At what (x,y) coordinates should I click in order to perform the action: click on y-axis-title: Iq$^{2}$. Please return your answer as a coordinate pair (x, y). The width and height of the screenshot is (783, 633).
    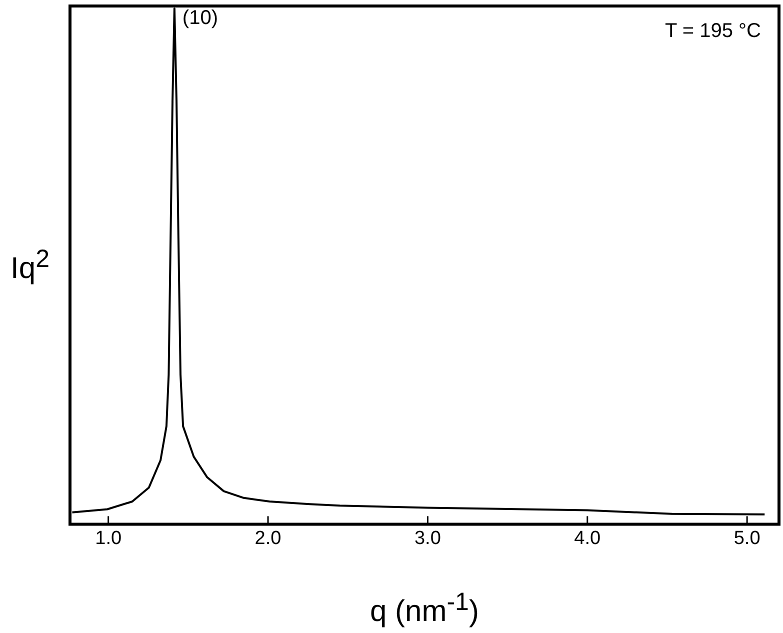
    Looking at the image, I should click on (30, 265).